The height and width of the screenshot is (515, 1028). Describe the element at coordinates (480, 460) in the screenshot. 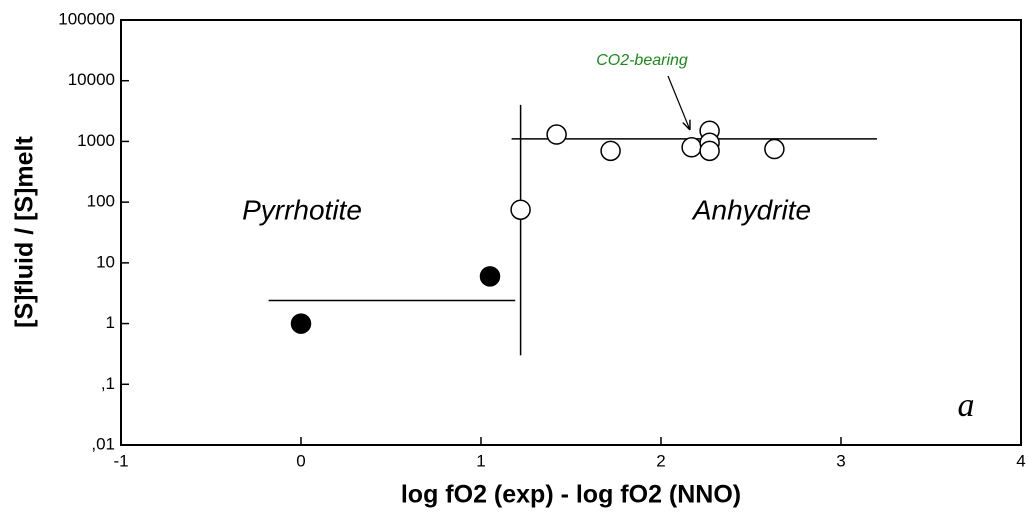

I see `x-tick-label: 1` at that location.